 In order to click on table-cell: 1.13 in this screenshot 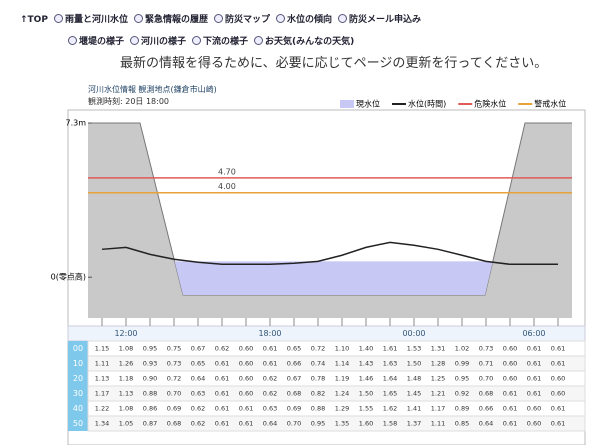, I will do `click(126, 394)`.